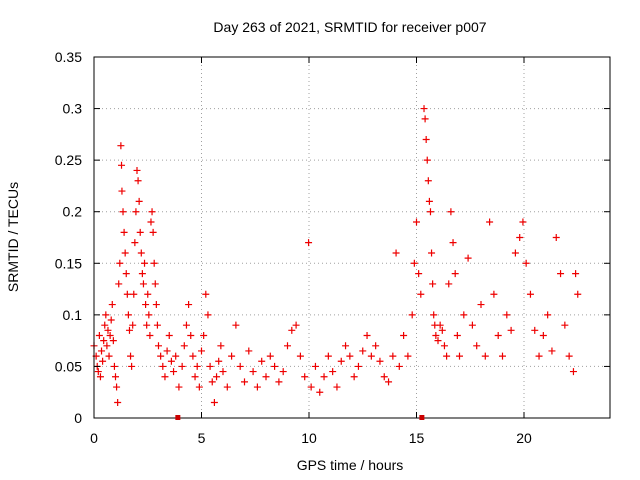 The image size is (640, 480). I want to click on y-tick-label: 0.05, so click(68, 366).